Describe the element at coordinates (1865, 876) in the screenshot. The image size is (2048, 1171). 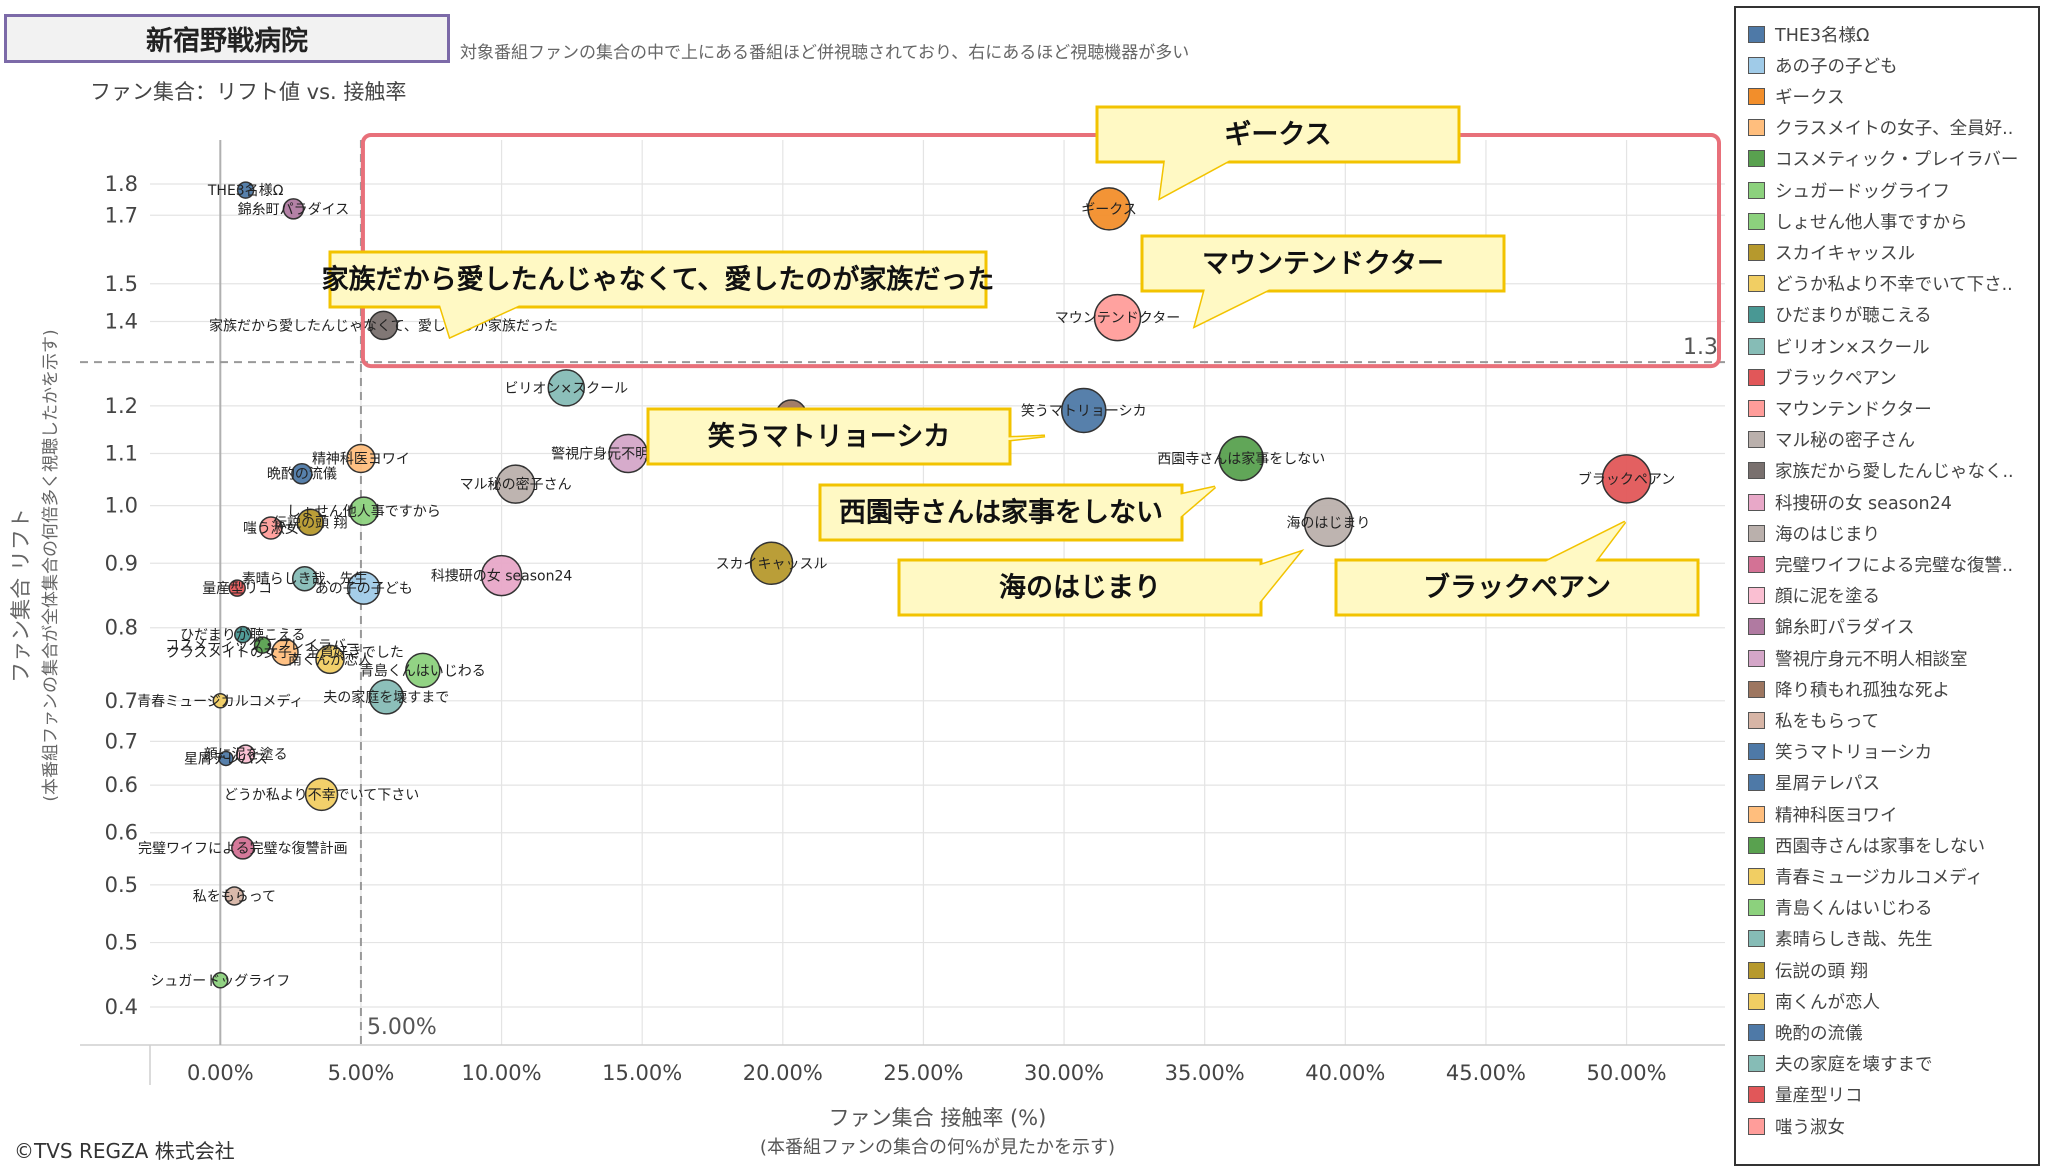
I see `legend-item: 青春ミュージカルコメディ` at that location.